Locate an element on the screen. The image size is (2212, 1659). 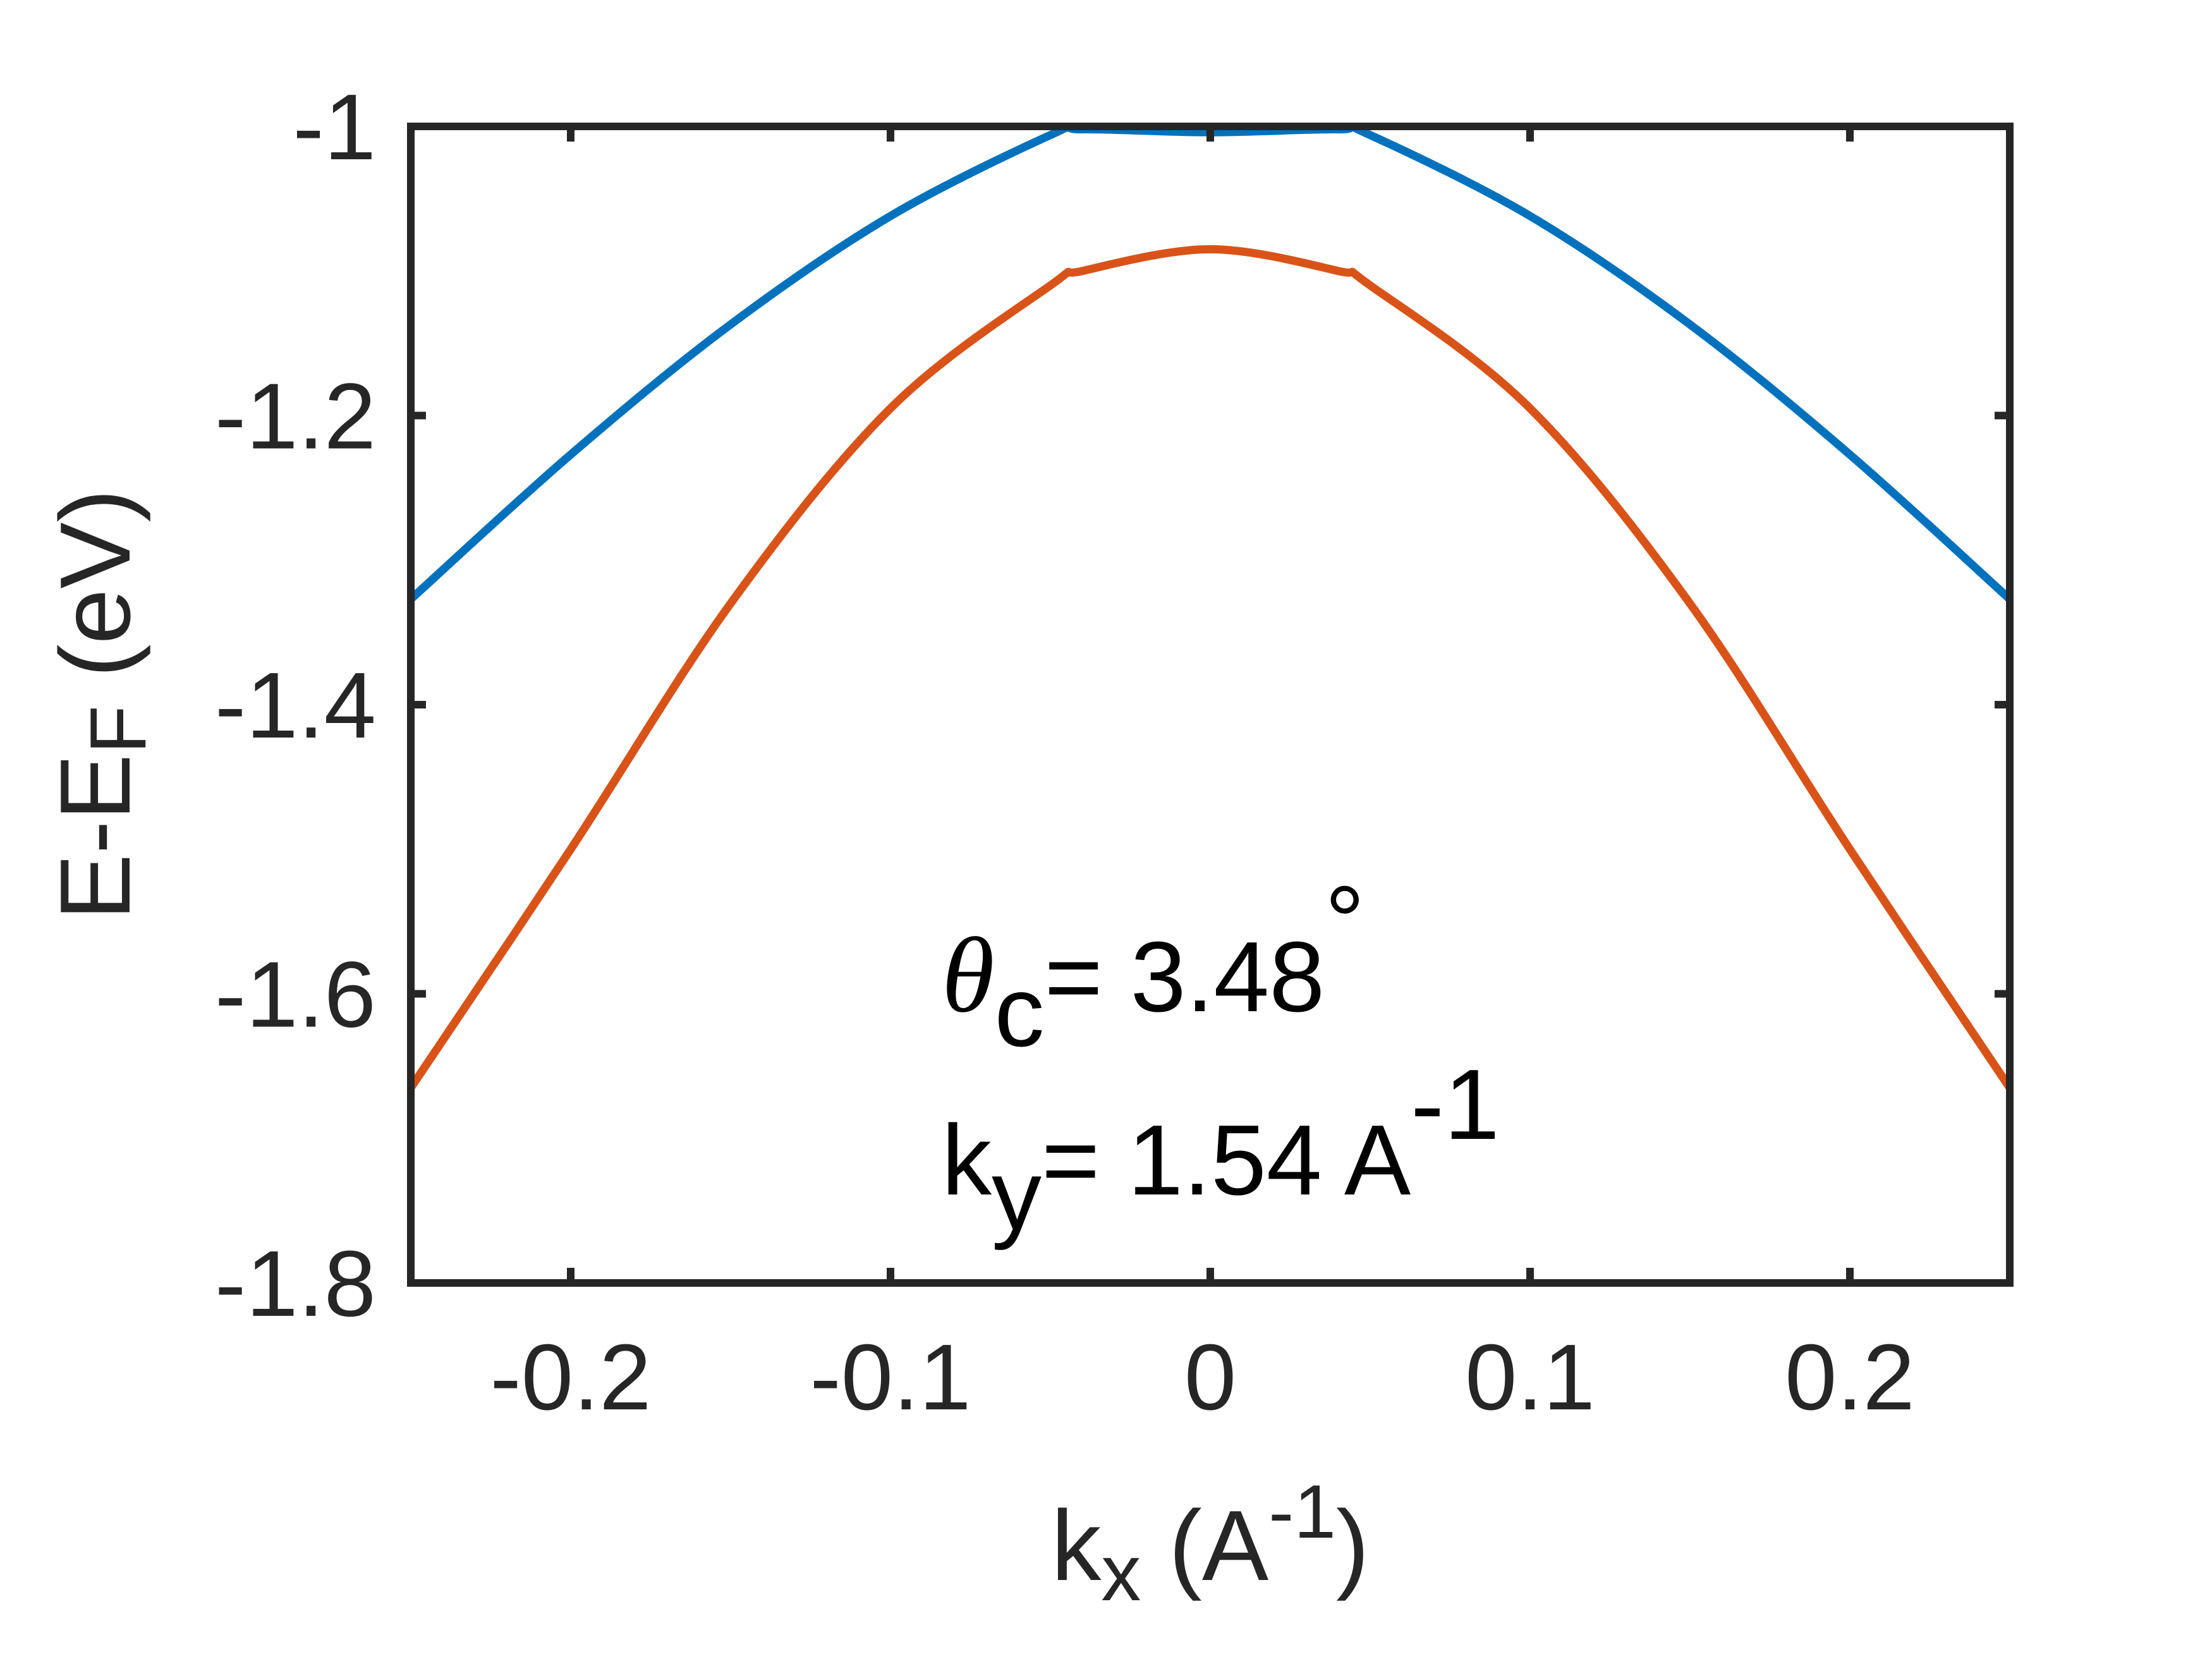
x-tick-label: -0.1 is located at coordinates (890, 1377).